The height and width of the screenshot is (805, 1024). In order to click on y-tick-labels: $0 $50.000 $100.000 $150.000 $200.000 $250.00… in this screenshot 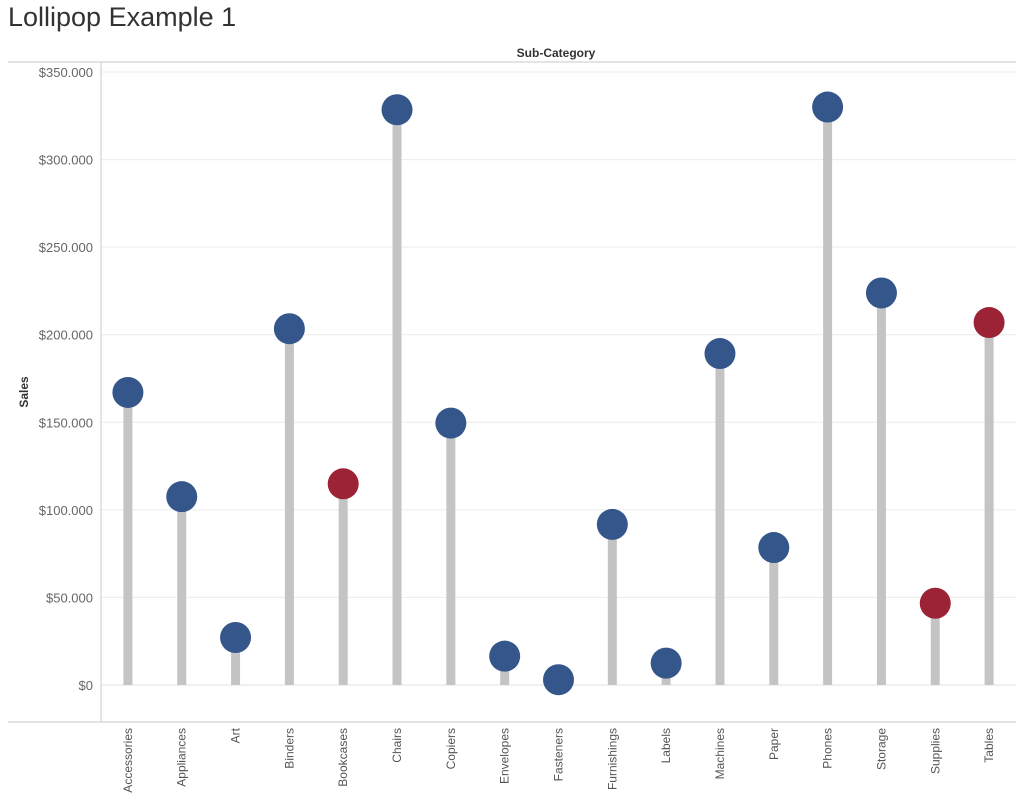, I will do `click(66, 379)`.